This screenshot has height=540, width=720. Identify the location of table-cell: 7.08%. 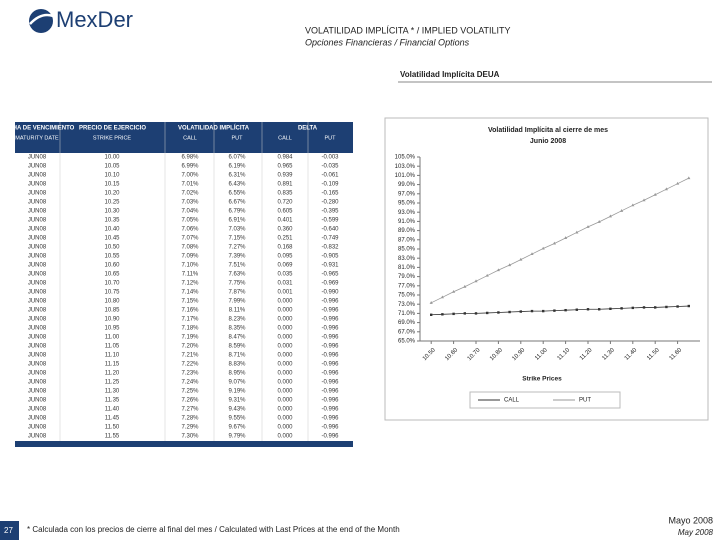
(190, 248).